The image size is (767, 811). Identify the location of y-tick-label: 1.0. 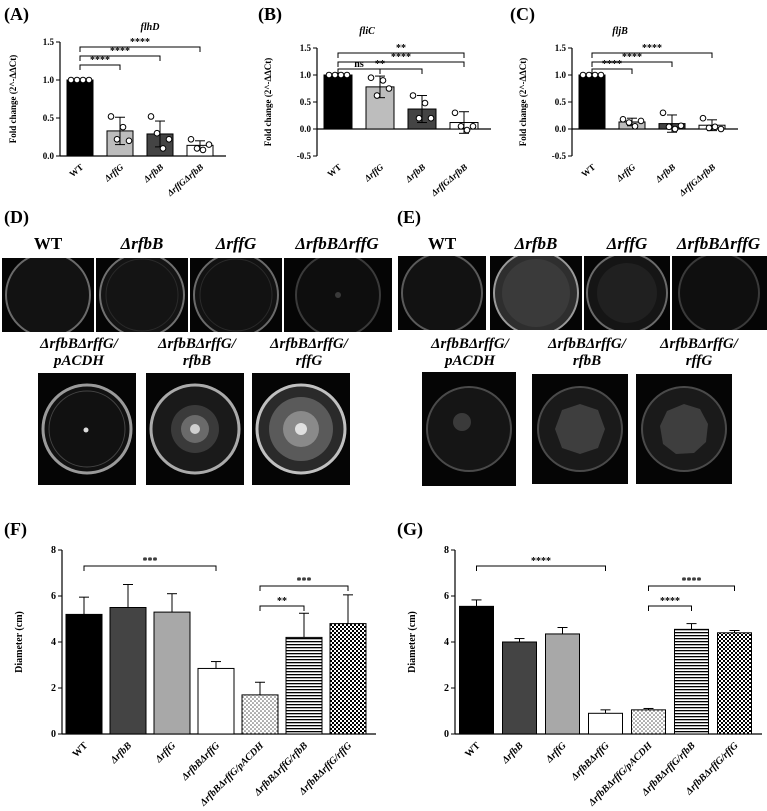
(49, 80).